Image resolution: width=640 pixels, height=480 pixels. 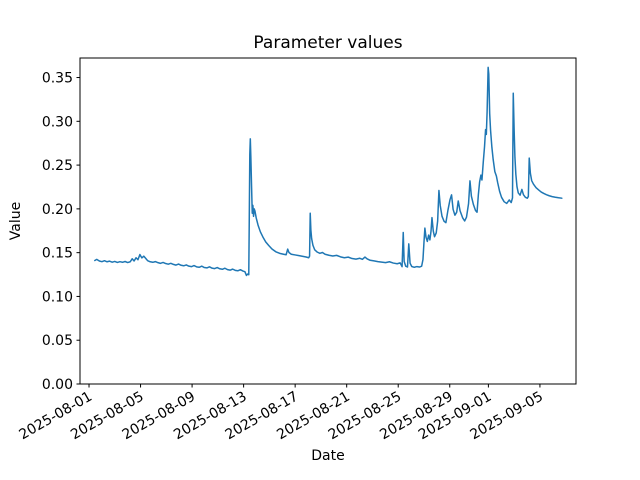 I want to click on y-axis-label: Value, so click(x=16, y=221).